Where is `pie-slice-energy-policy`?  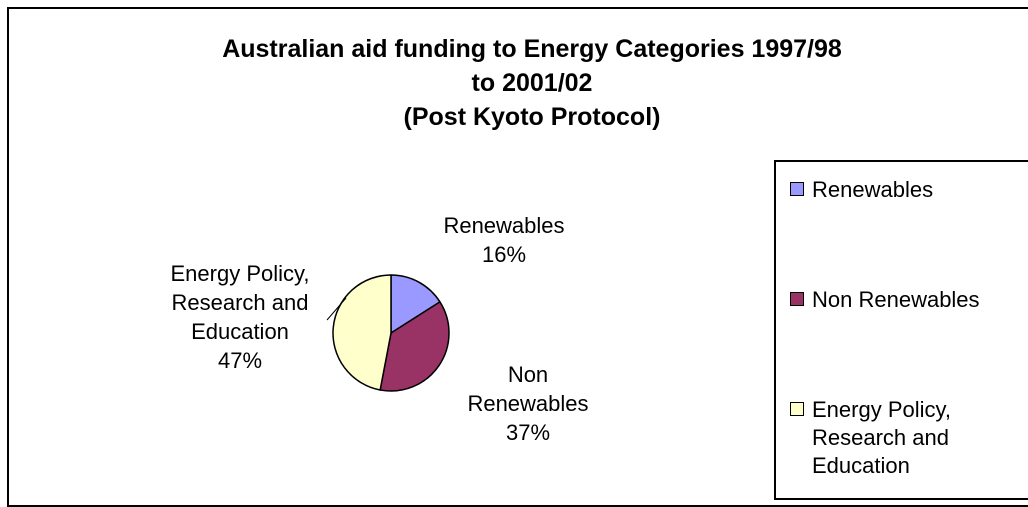
pie-slice-energy-policy is located at coordinates (362, 332).